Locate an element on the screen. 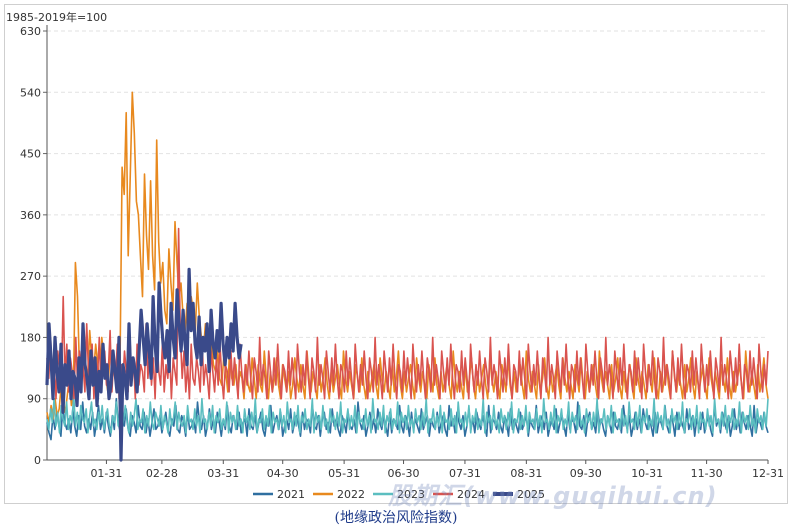 This screenshot has width=792, height=530. legend-label-2021: 2021 is located at coordinates (291, 494).